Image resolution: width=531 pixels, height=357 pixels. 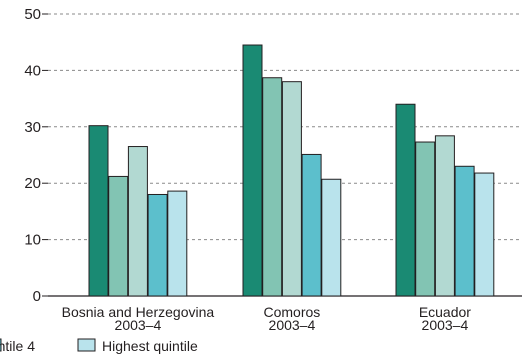 What do you see at coordinates (32, 70) in the screenshot?
I see `y-tick-label: 40` at bounding box center [32, 70].